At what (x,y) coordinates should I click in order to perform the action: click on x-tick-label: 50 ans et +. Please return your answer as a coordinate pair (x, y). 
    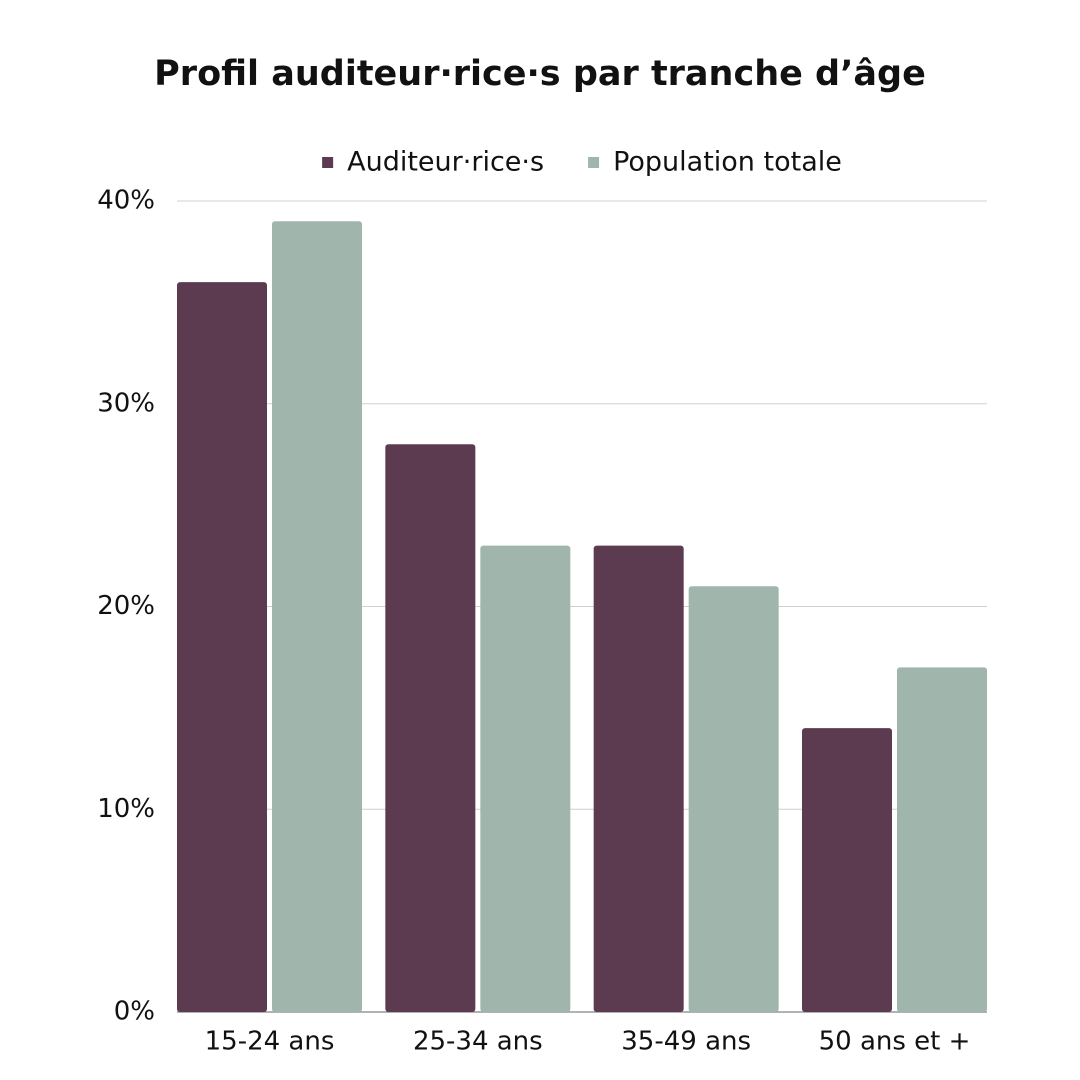
    Looking at the image, I should click on (895, 1042).